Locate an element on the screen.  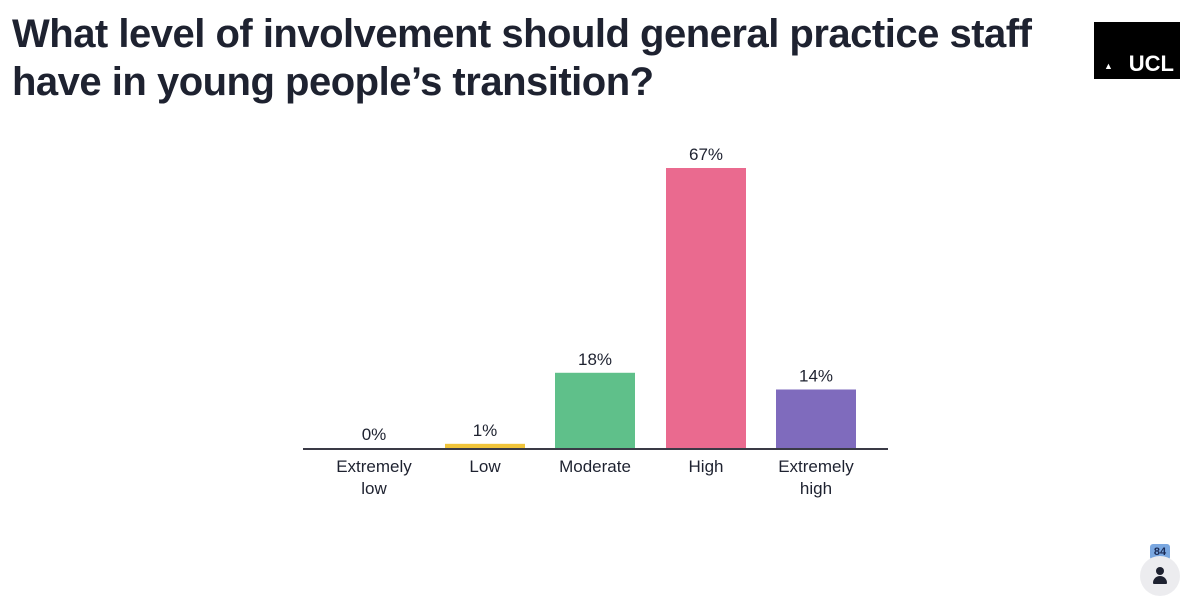
ucl-logo: ▲ UCL is located at coordinates (1137, 50).